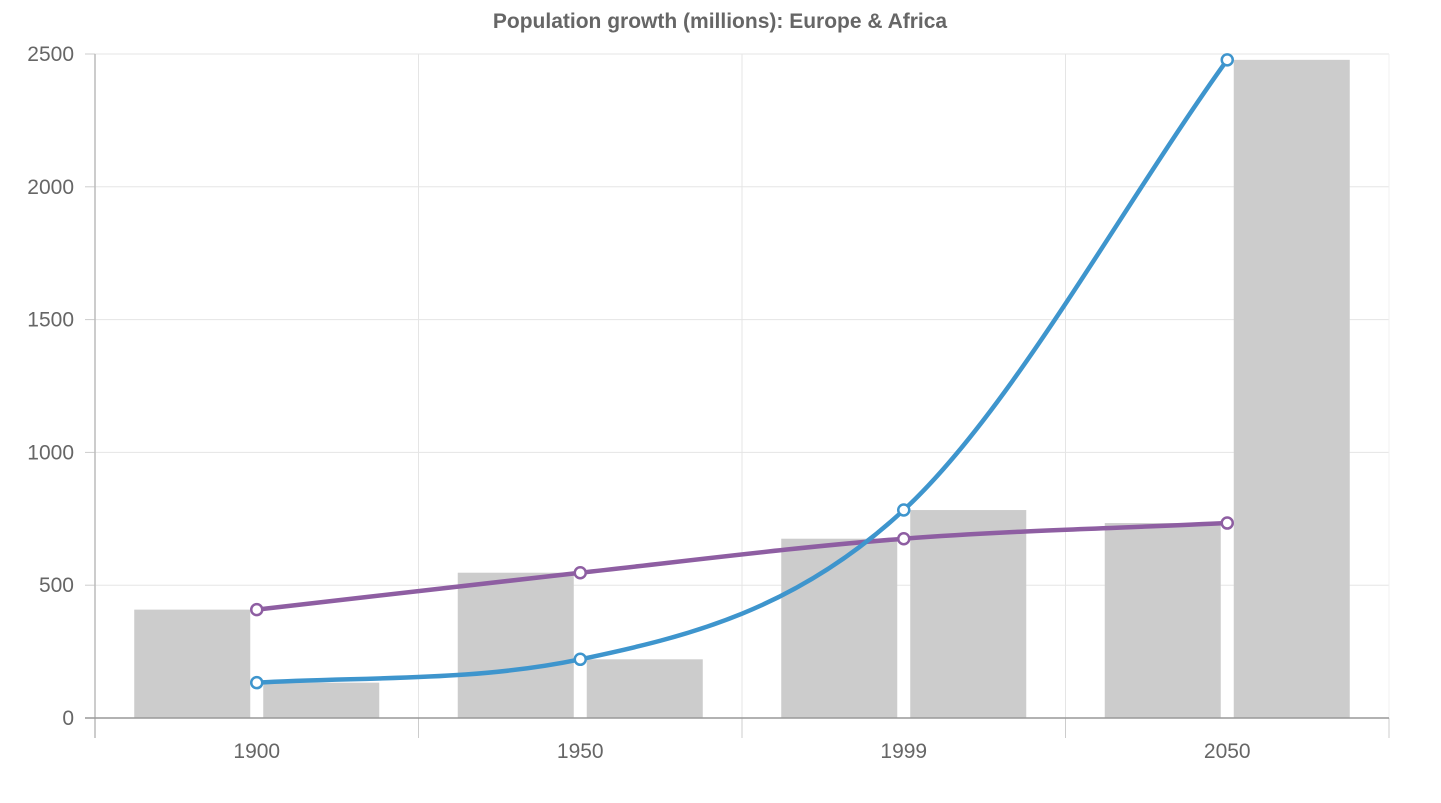 The height and width of the screenshot is (803, 1441). I want to click on x-tick-label: 1900, so click(256, 751).